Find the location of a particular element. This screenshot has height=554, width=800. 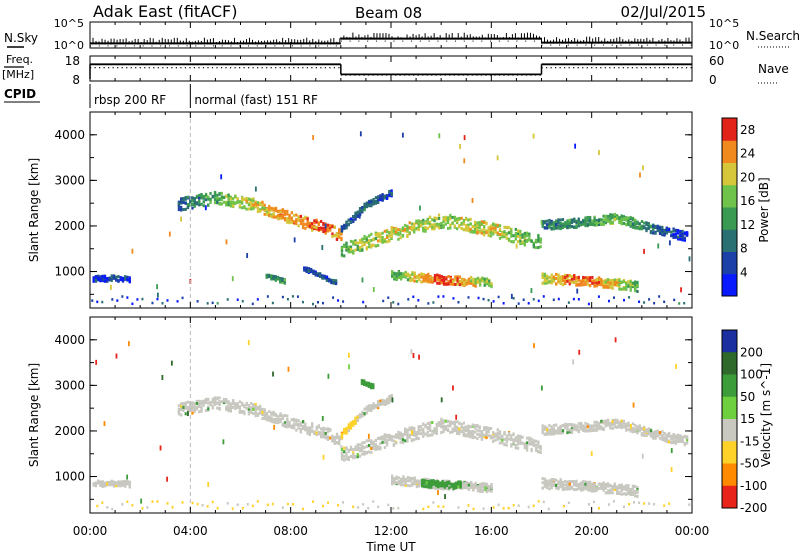

freq-left-unit: [MHz] is located at coordinates (18, 74).